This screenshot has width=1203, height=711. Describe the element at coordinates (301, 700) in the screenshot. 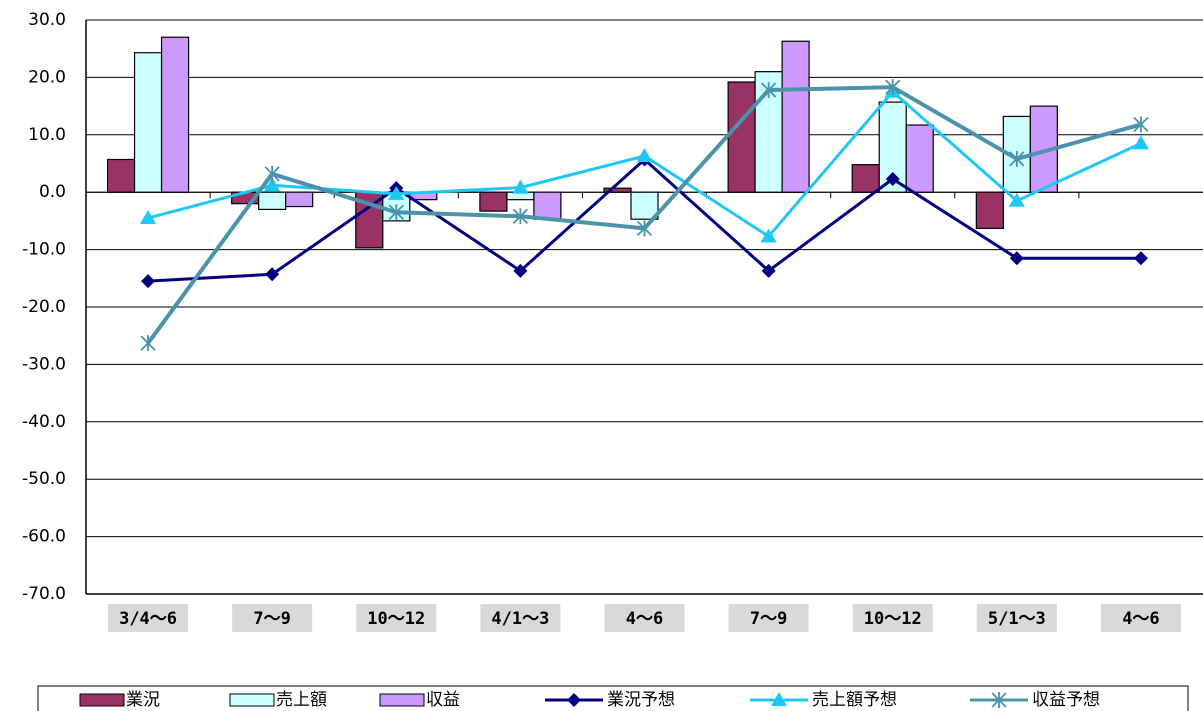

I see `legend-label: 売上額` at that location.